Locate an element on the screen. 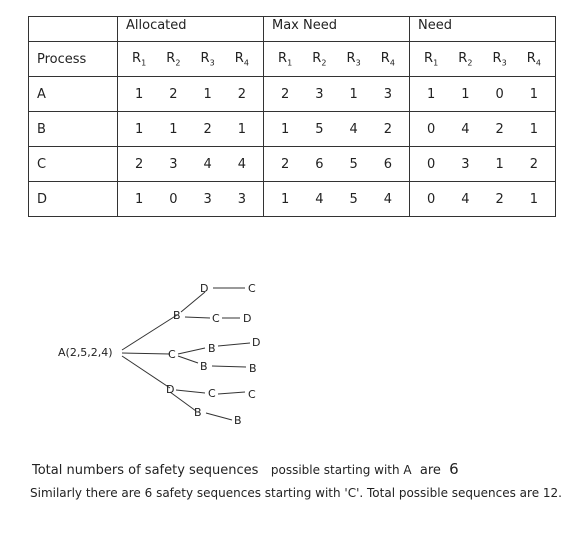 The height and width of the screenshot is (549, 582). process-name: B is located at coordinates (73, 129).